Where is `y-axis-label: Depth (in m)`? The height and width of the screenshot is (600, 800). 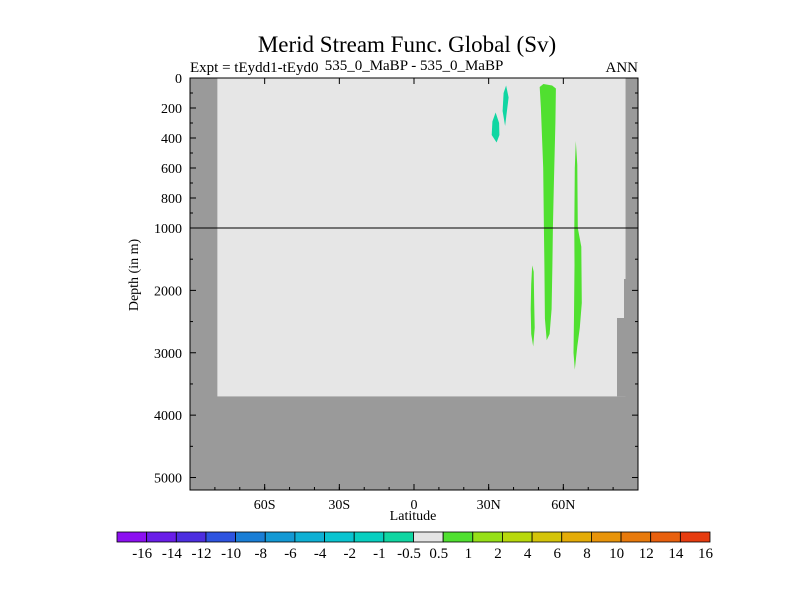
y-axis-label: Depth (in m) is located at coordinates (134, 275).